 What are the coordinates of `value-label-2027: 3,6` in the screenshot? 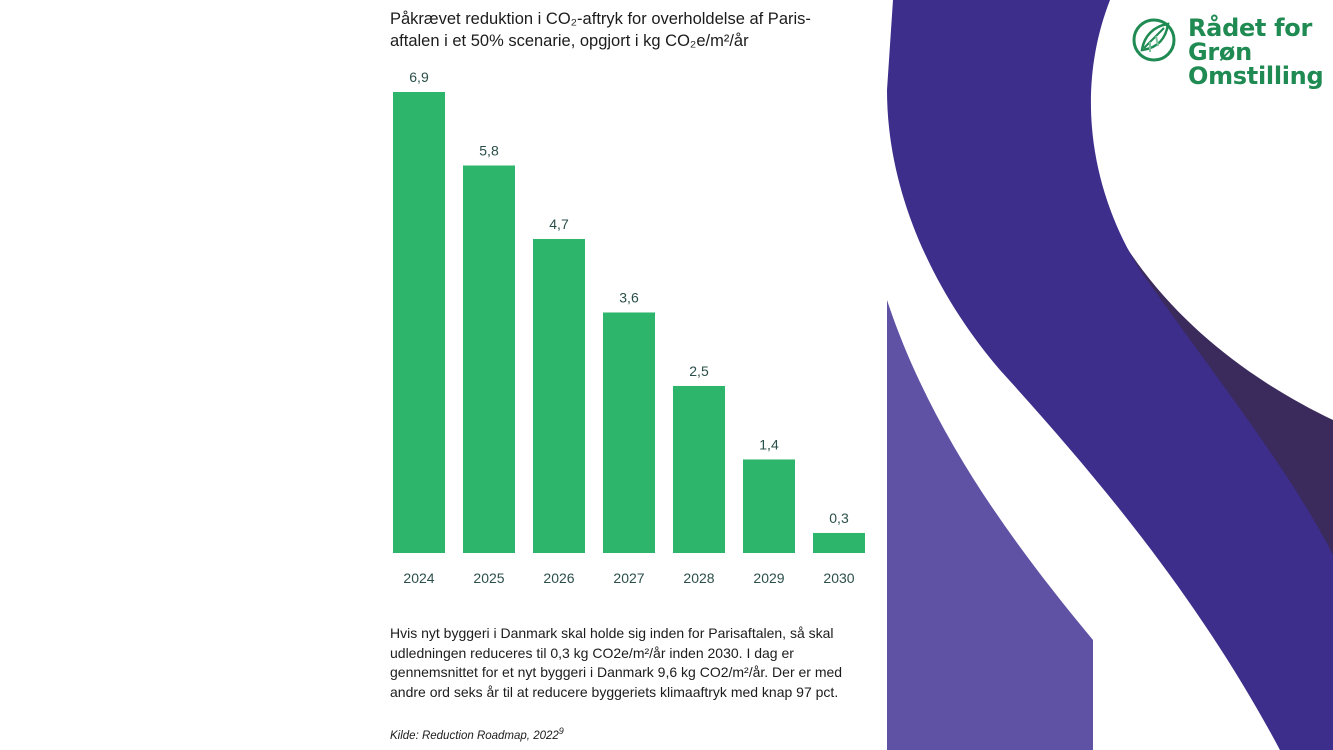 It's located at (629, 297).